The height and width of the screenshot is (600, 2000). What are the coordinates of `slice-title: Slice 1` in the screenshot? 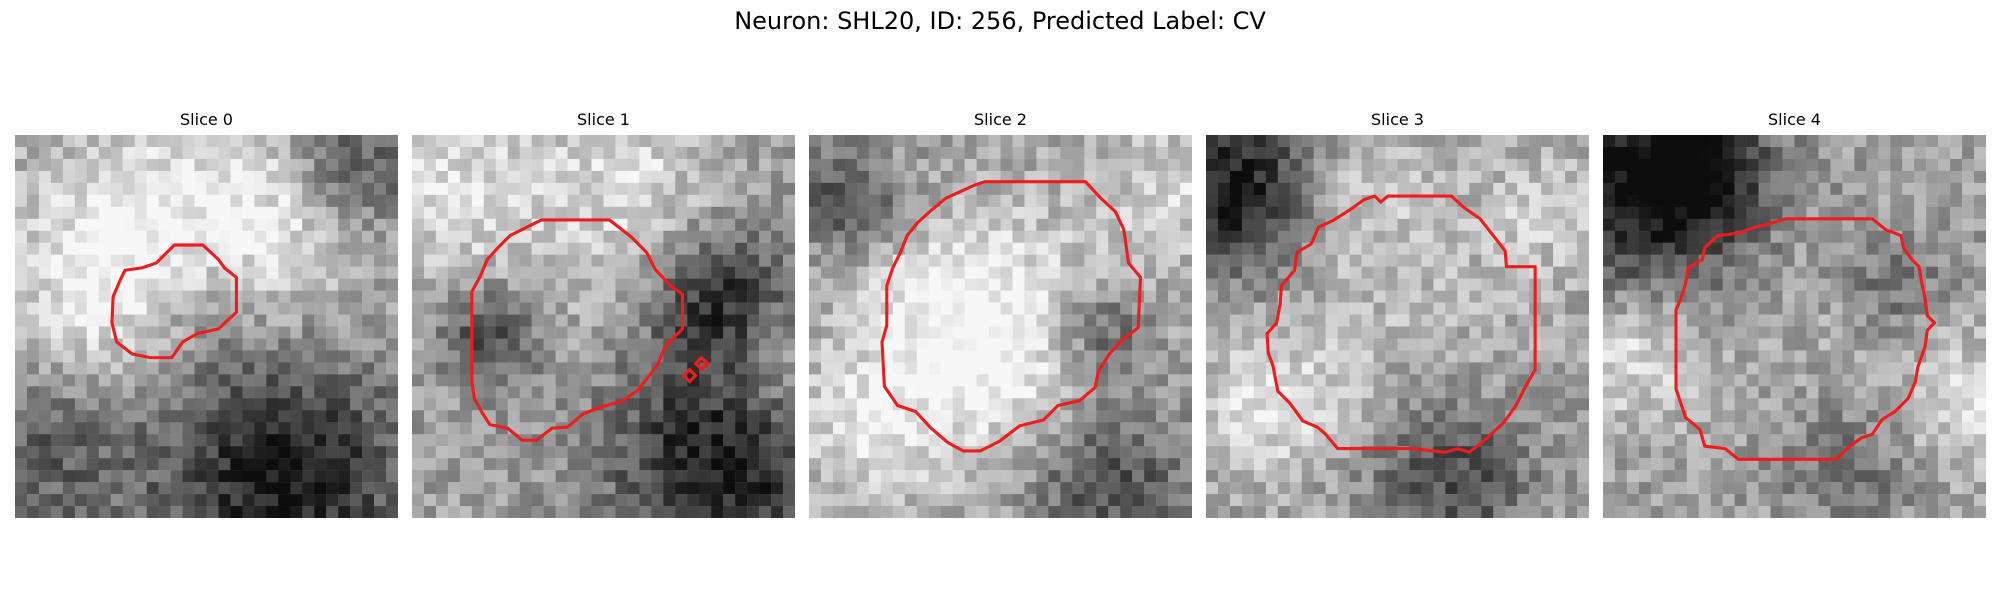 It's located at (603, 119).